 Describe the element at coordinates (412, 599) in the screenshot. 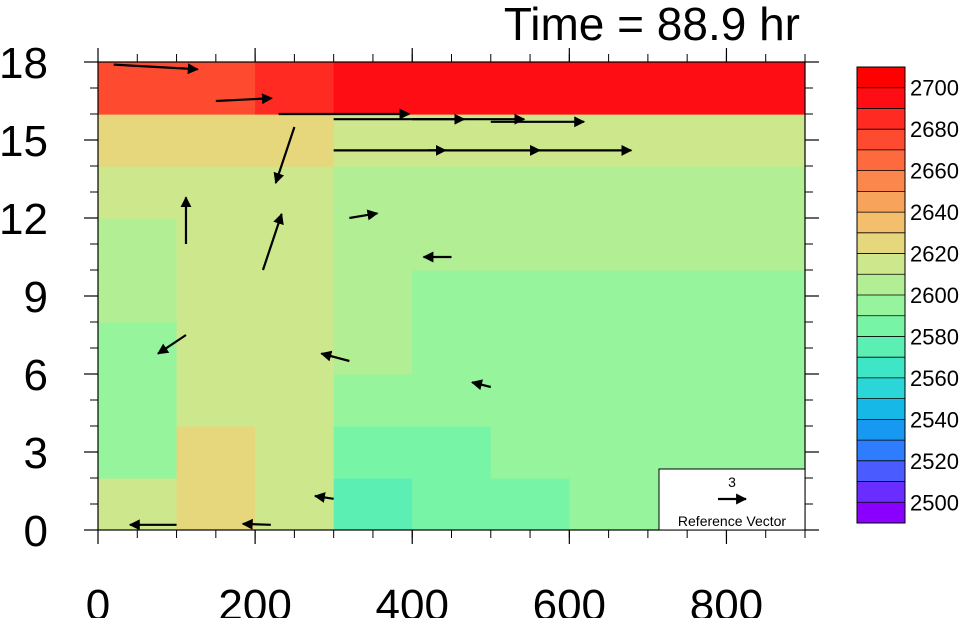

I see `x-tick-label: 400` at that location.